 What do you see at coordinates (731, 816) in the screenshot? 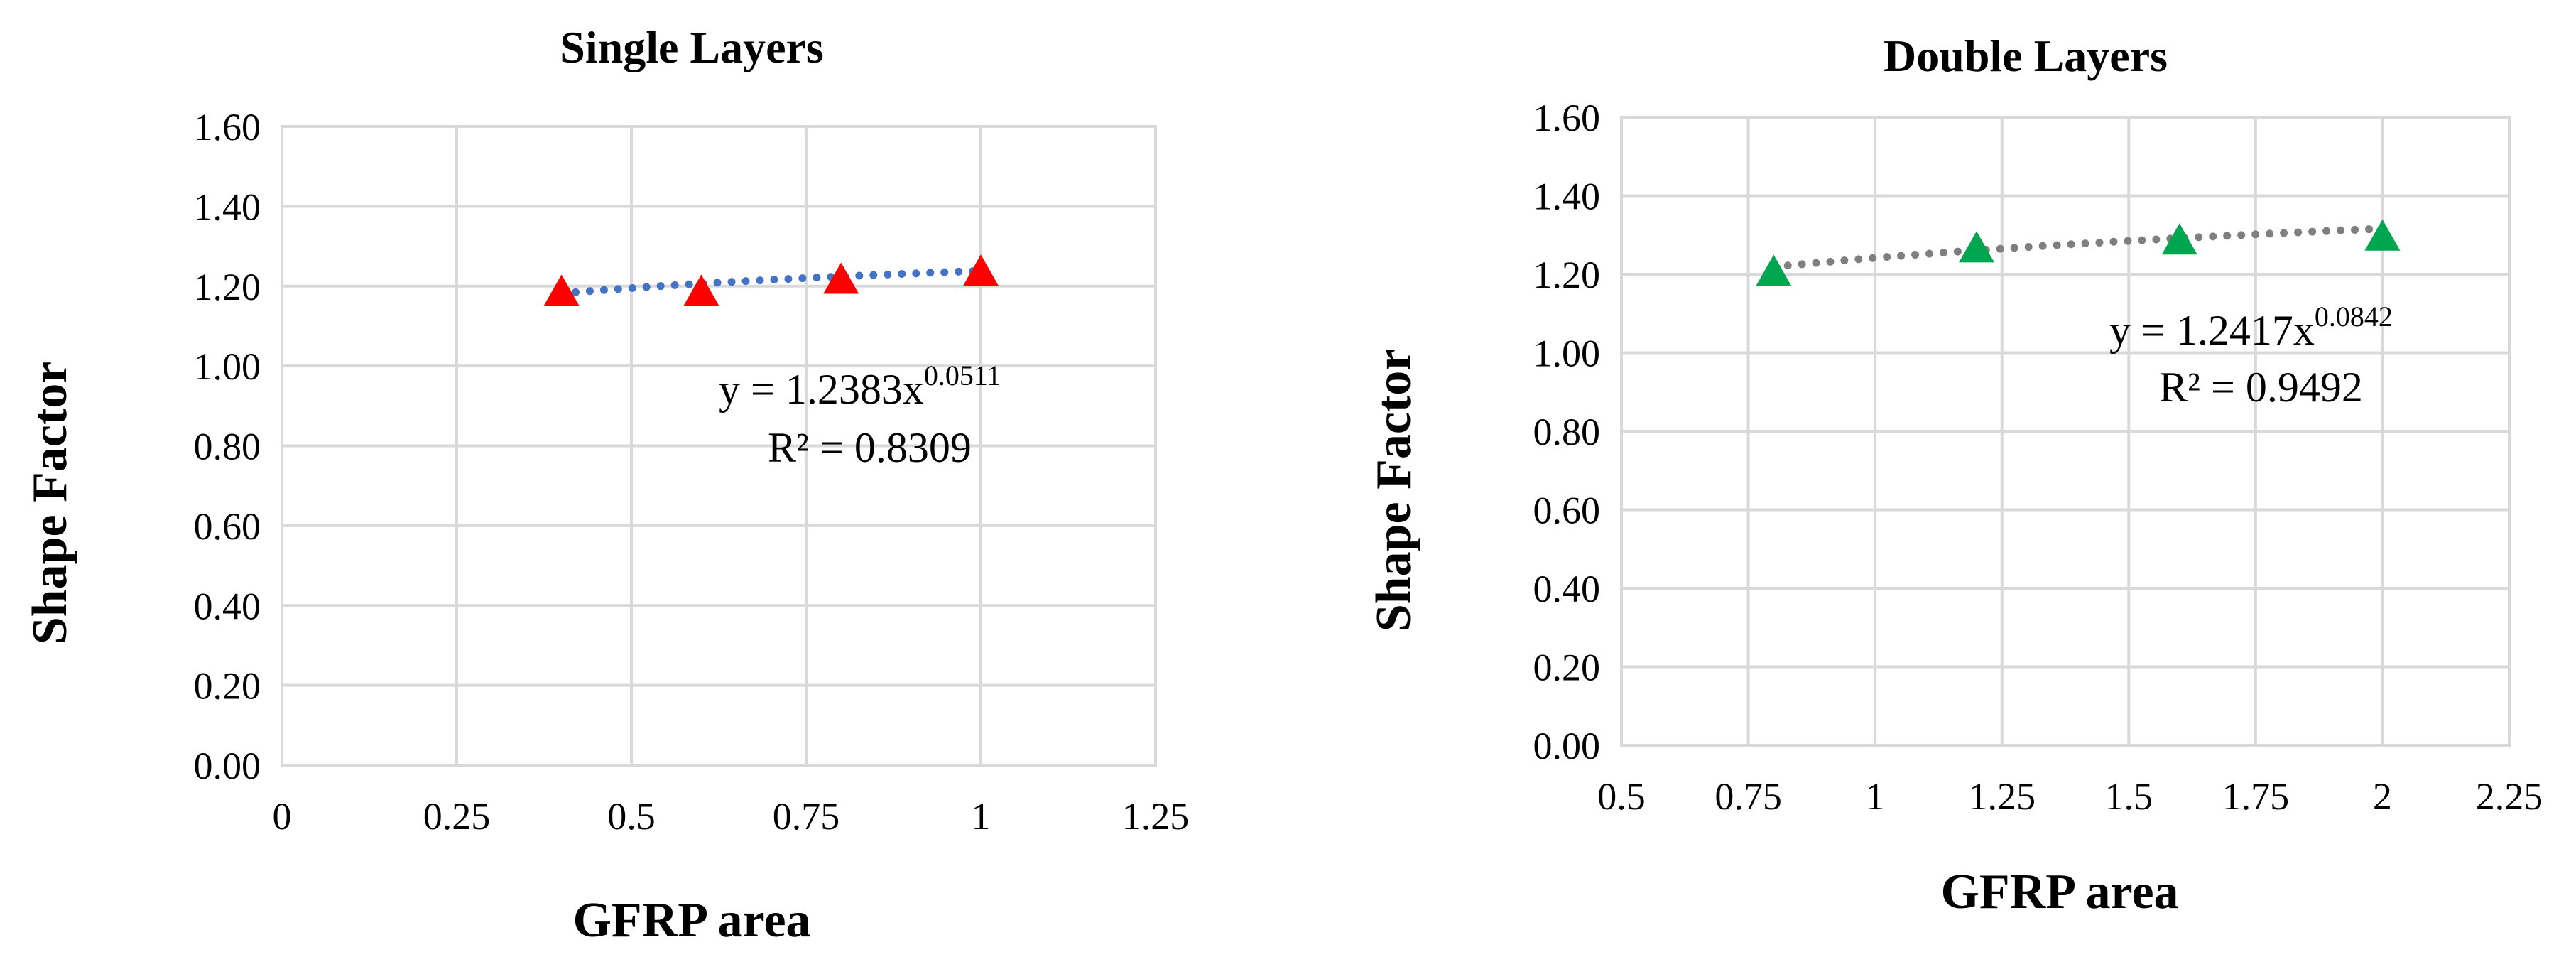
I see `x-tick-labels: 0 0.25 0.5 0.75 1 1.25` at bounding box center [731, 816].